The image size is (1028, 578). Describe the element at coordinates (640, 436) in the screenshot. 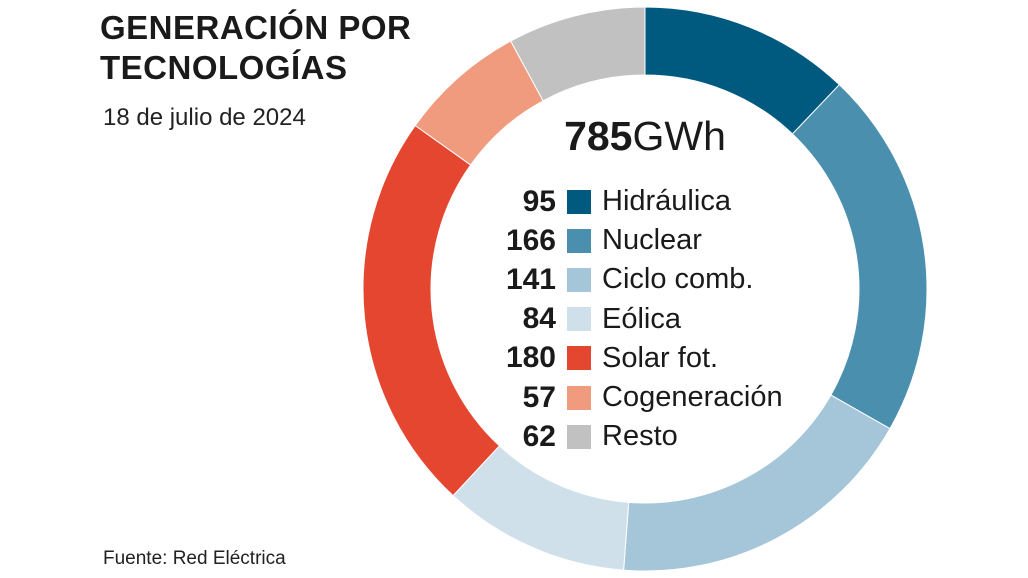

I see `legend-label: Resto` at that location.